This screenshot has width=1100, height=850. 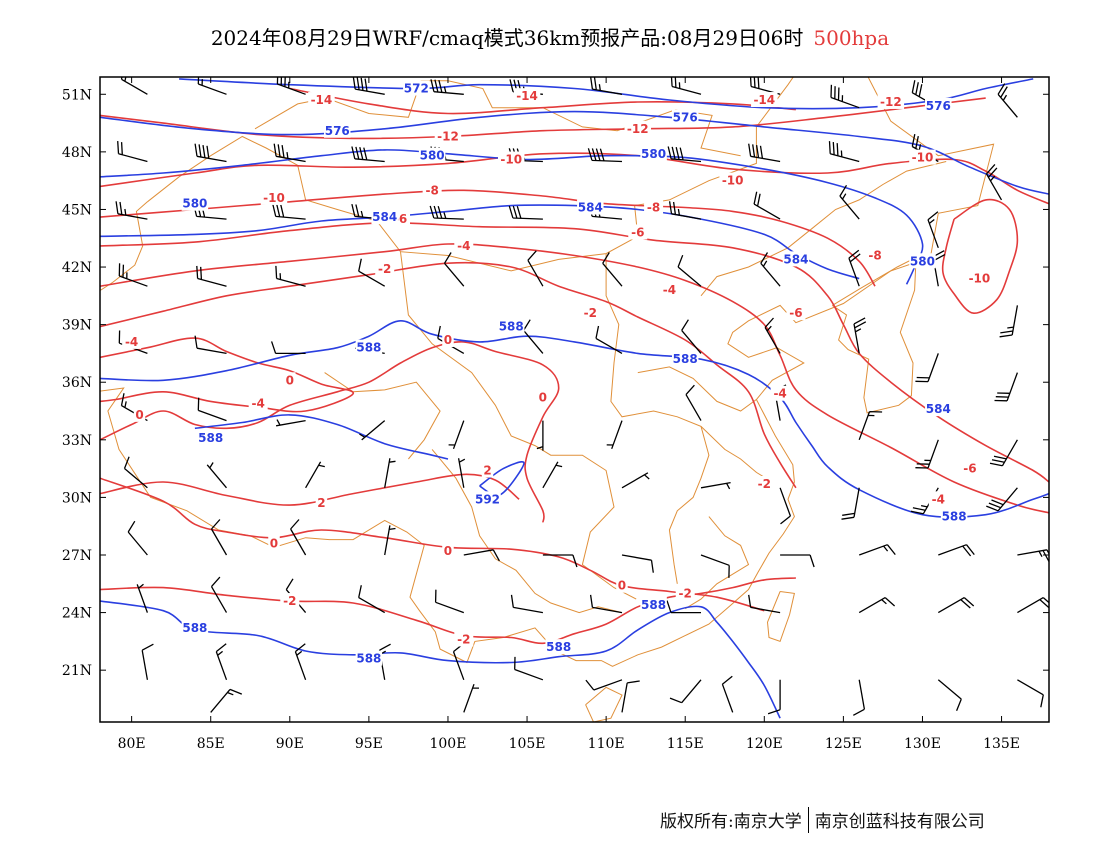 I want to click on height-contour-label: 592, so click(x=487, y=499).